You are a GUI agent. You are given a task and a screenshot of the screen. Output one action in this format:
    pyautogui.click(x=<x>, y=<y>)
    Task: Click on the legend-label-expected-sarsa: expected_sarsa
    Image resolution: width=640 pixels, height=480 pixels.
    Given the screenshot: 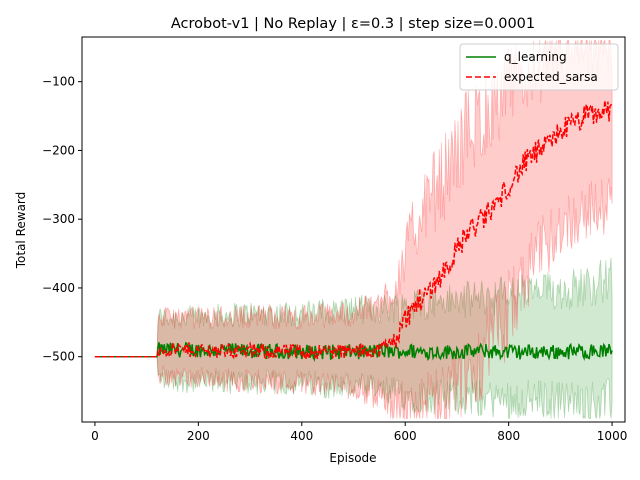 What is the action you would take?
    pyautogui.click(x=551, y=77)
    